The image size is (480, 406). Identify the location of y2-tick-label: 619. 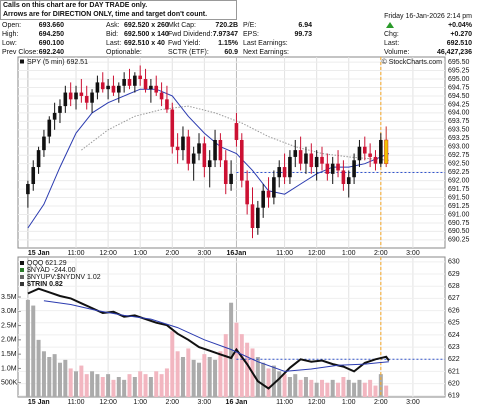
(454, 396).